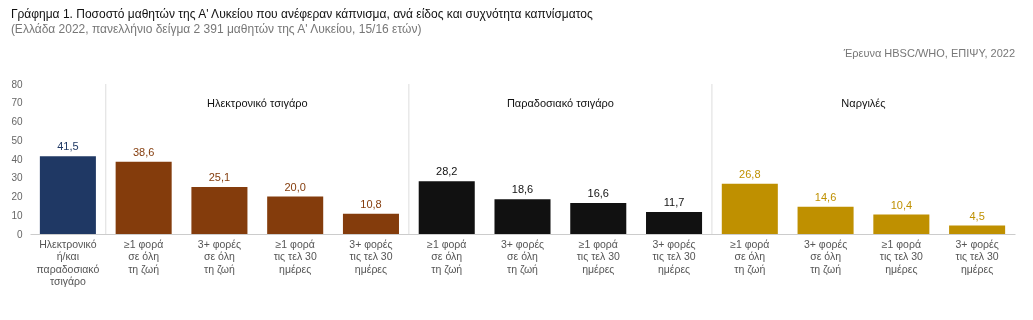  Describe the element at coordinates (825, 196) in the screenshot. I see `data-label: 14,6` at that location.